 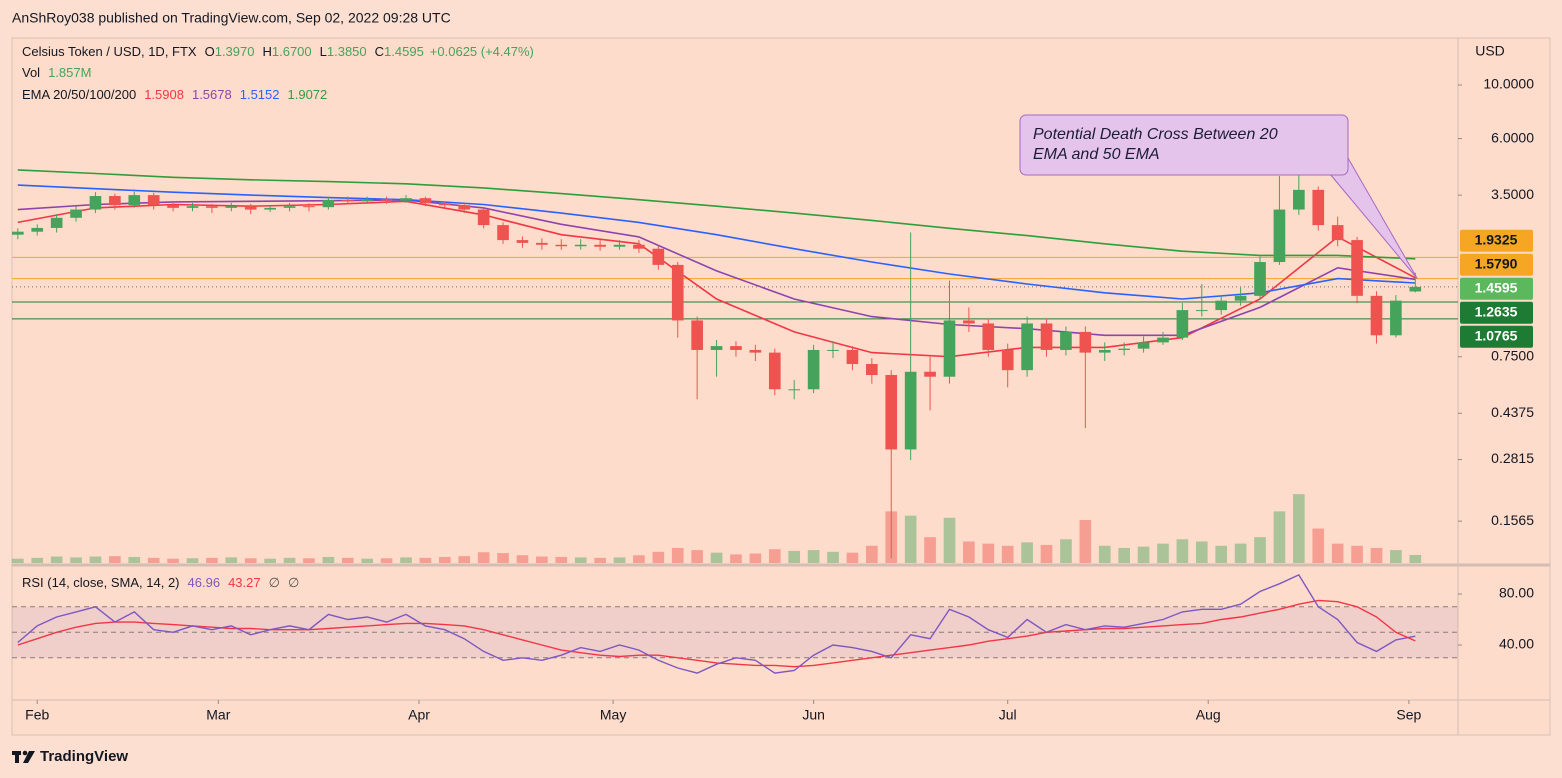 I want to click on legend-value: 1.5908, so click(x=164, y=94).